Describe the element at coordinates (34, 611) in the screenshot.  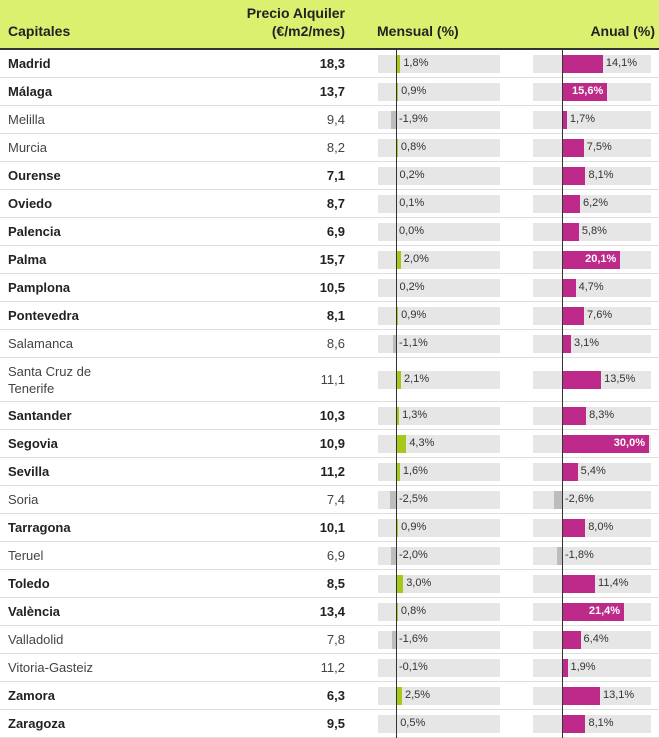
I see `capital-name: València` at that location.